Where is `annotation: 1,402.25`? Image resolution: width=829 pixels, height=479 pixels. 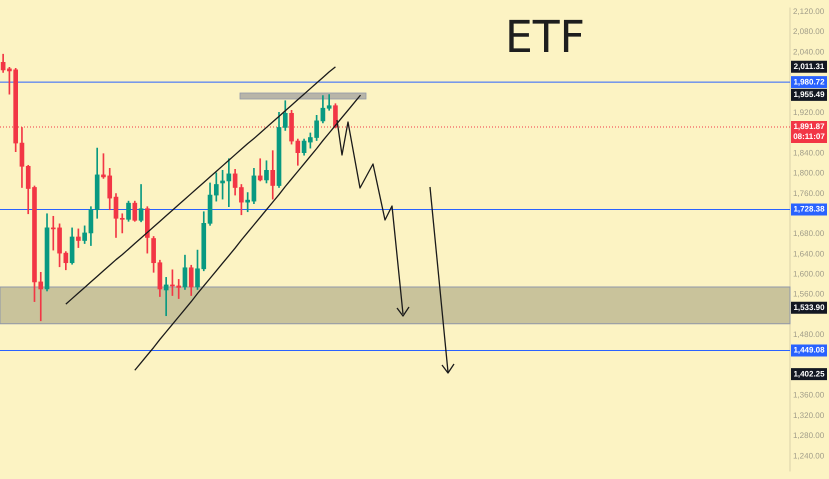 annotation: 1,402.25 is located at coordinates (809, 373).